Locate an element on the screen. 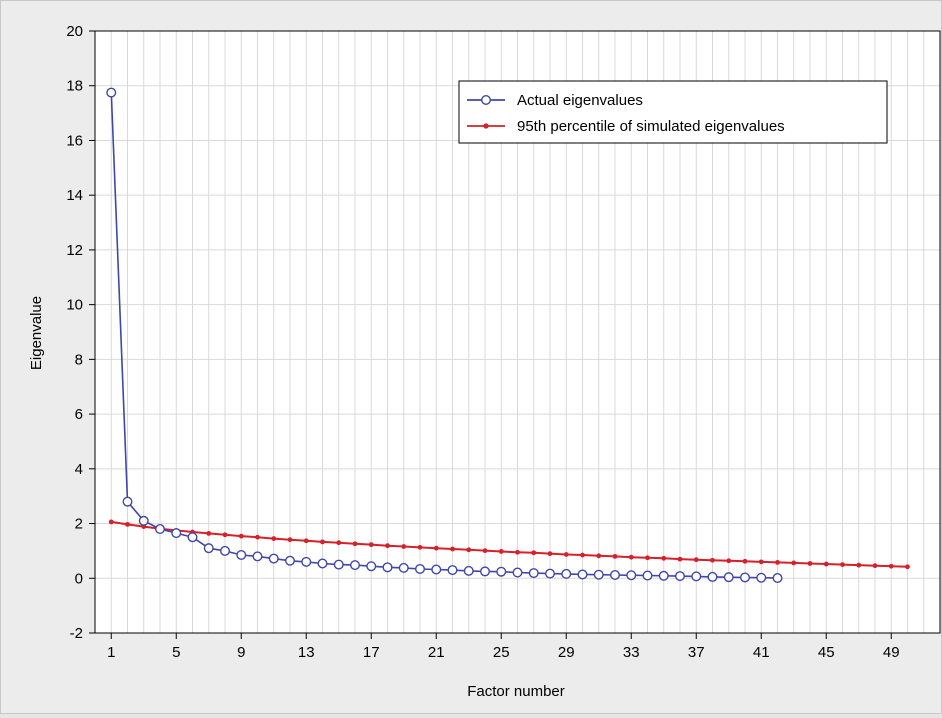 This screenshot has width=942, height=718. y-tick-label: 12 is located at coordinates (74, 250).